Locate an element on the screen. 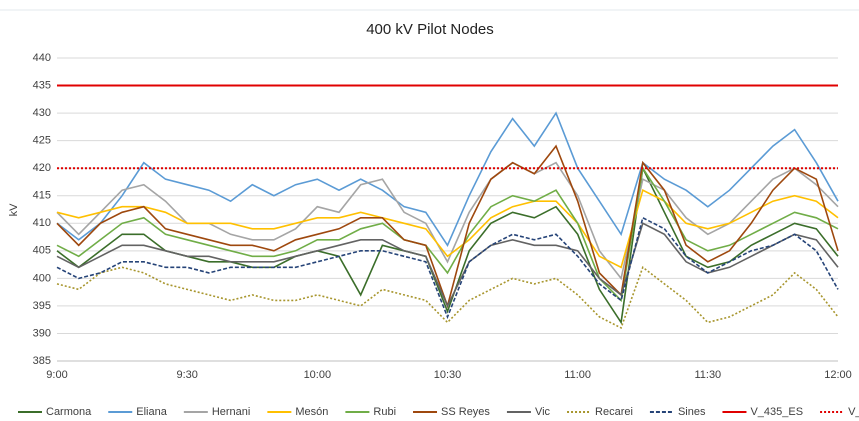  chart-title: 400 kV Pilot Nodes is located at coordinates (430, 29).